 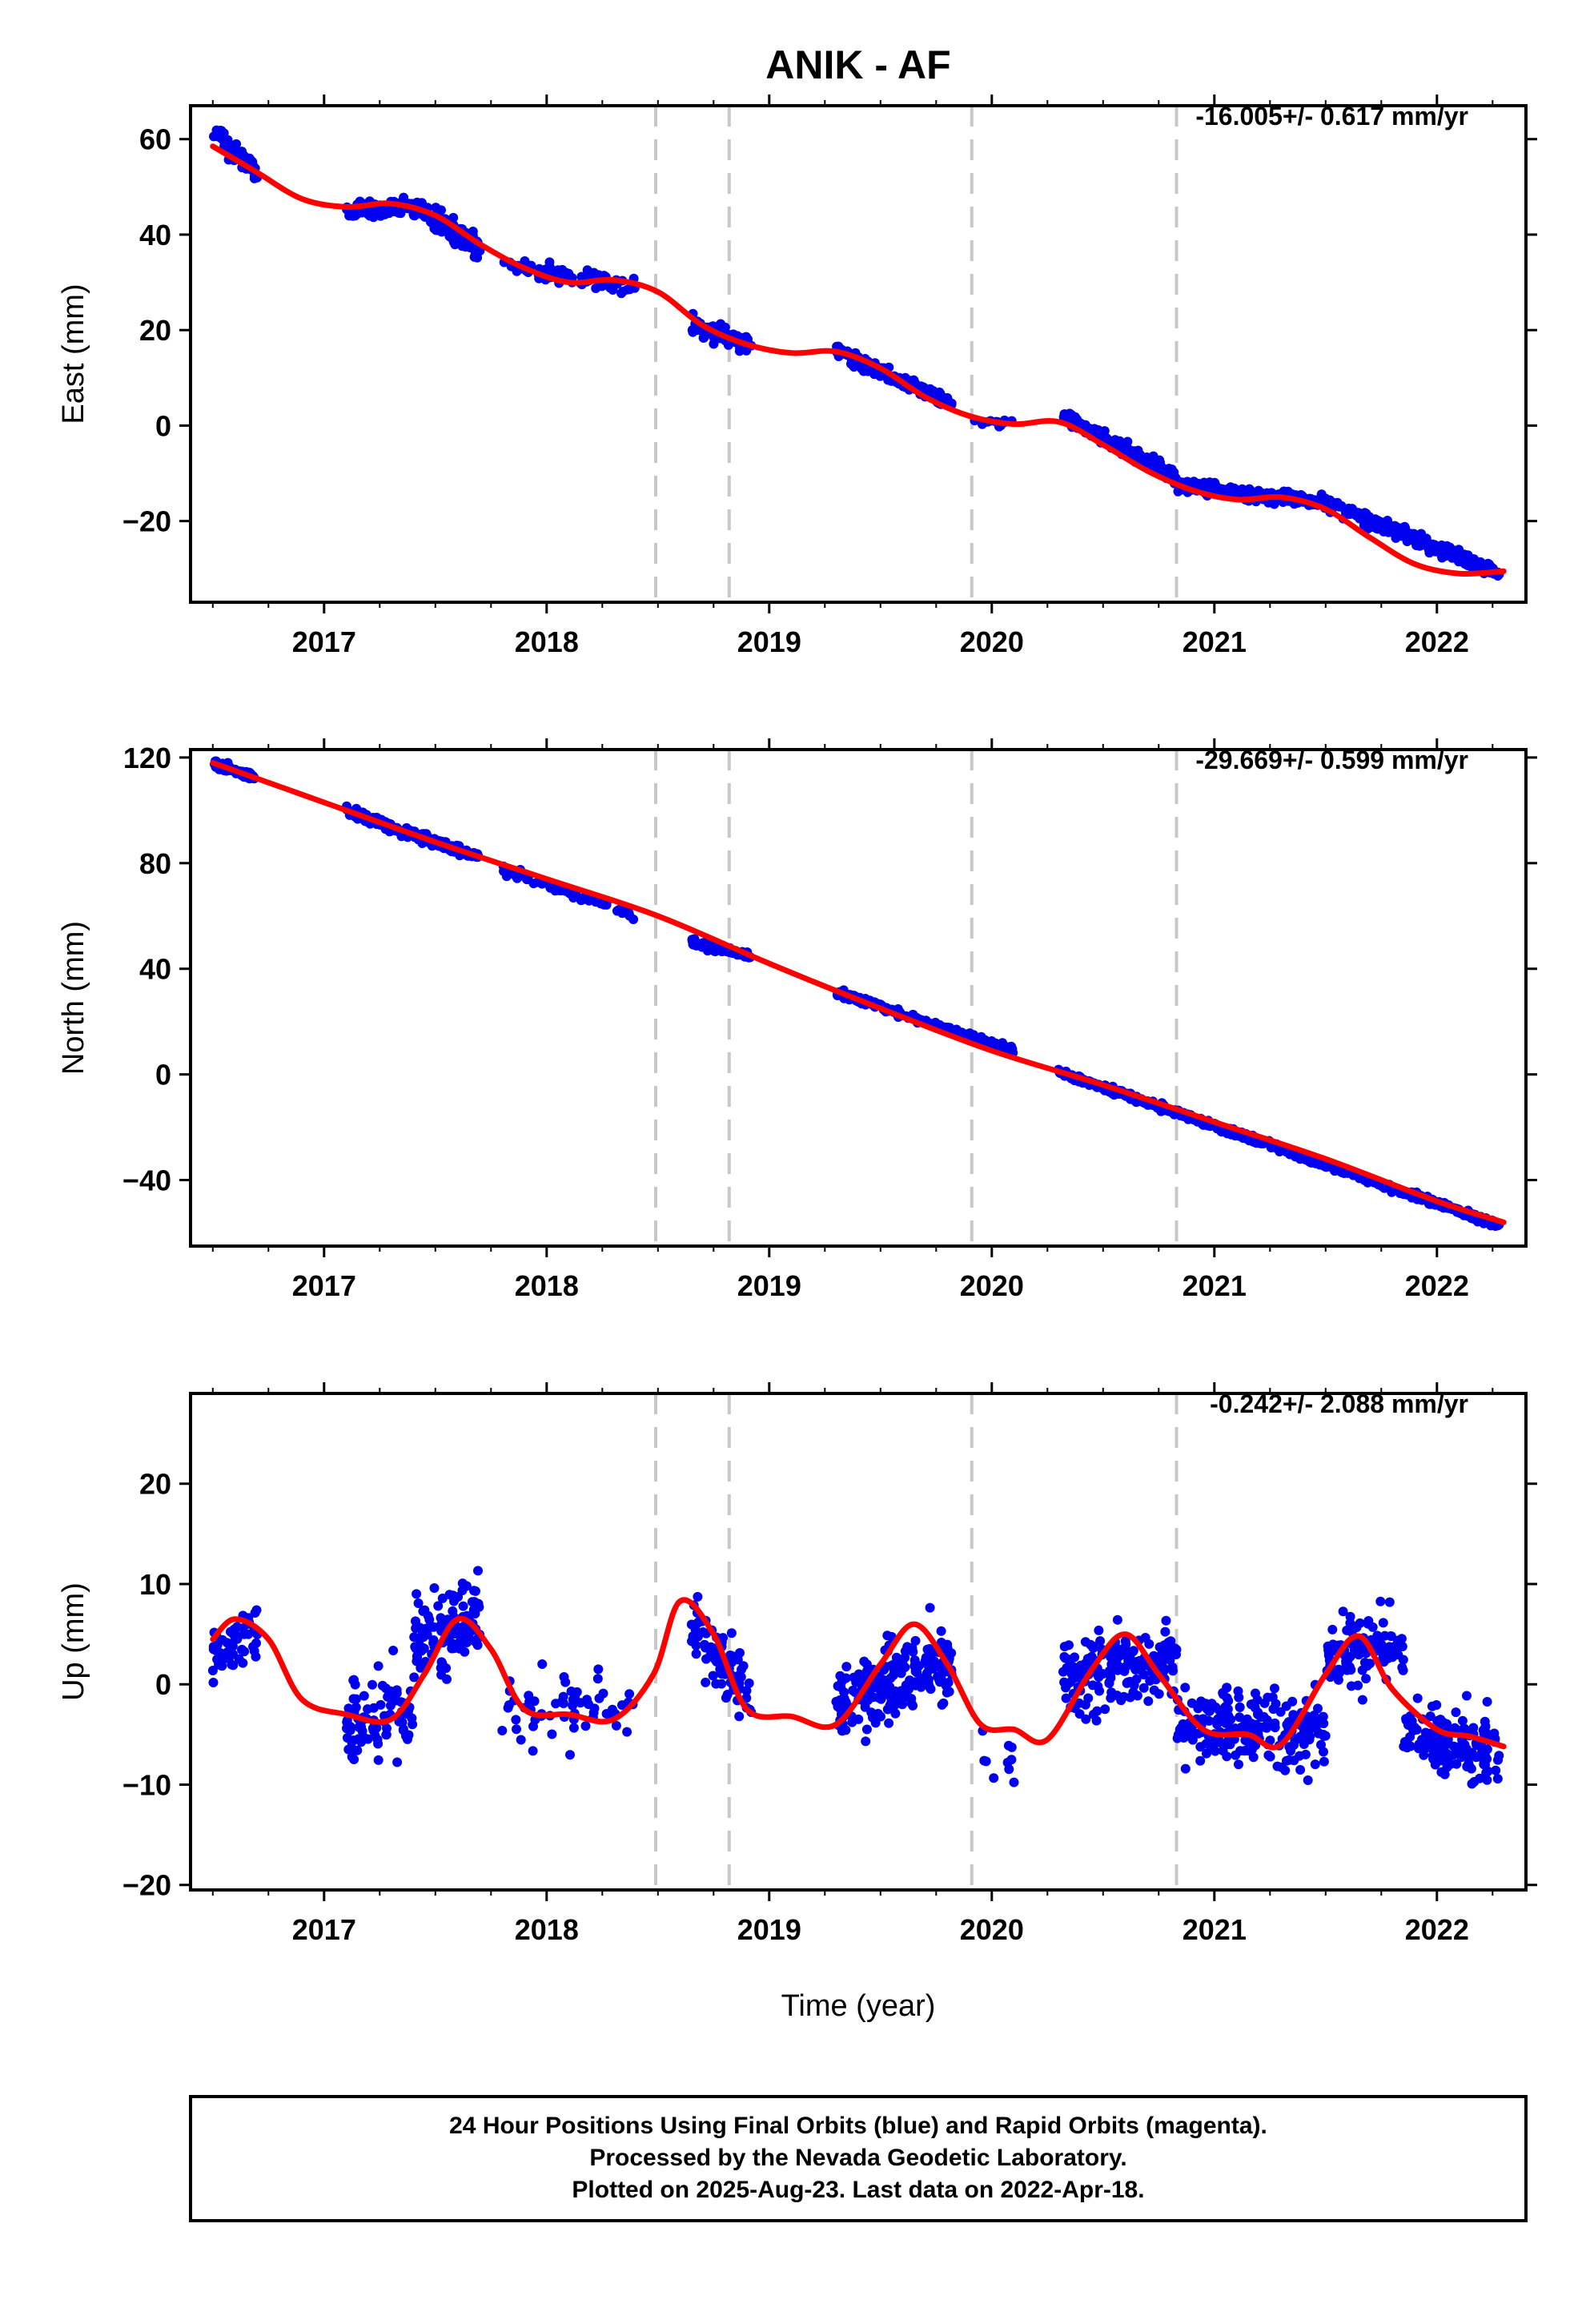 I want to click on x-tick-label: 2021, so click(x=1215, y=641).